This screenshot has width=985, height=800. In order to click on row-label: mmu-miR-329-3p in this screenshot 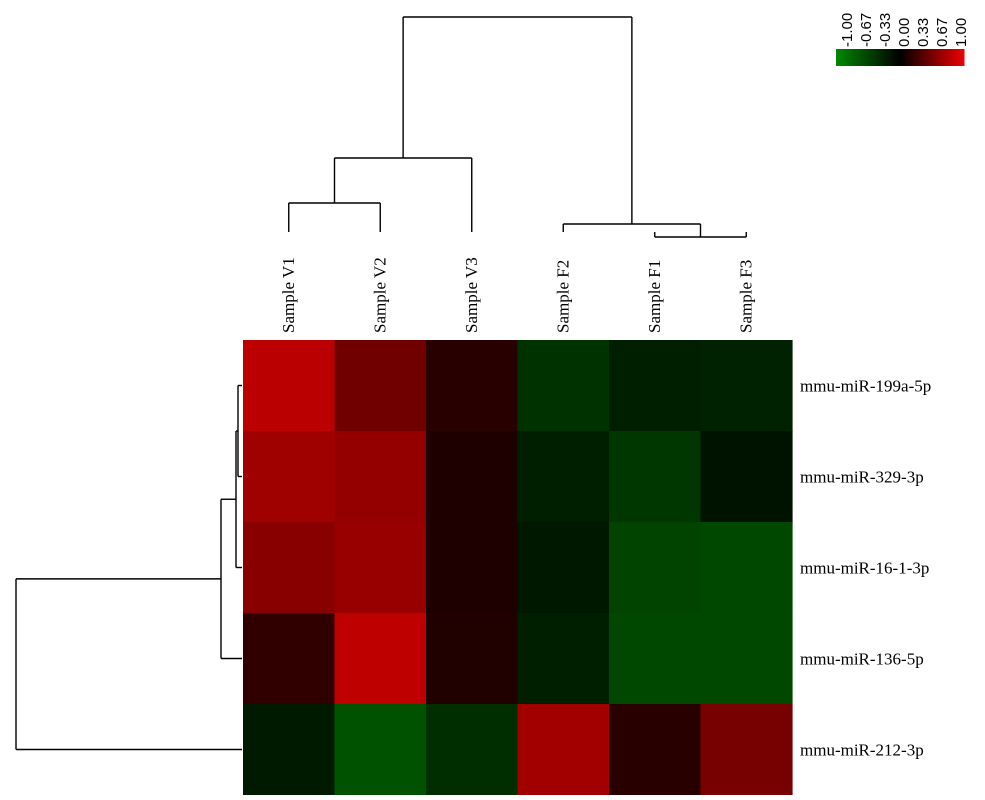, I will do `click(862, 477)`.